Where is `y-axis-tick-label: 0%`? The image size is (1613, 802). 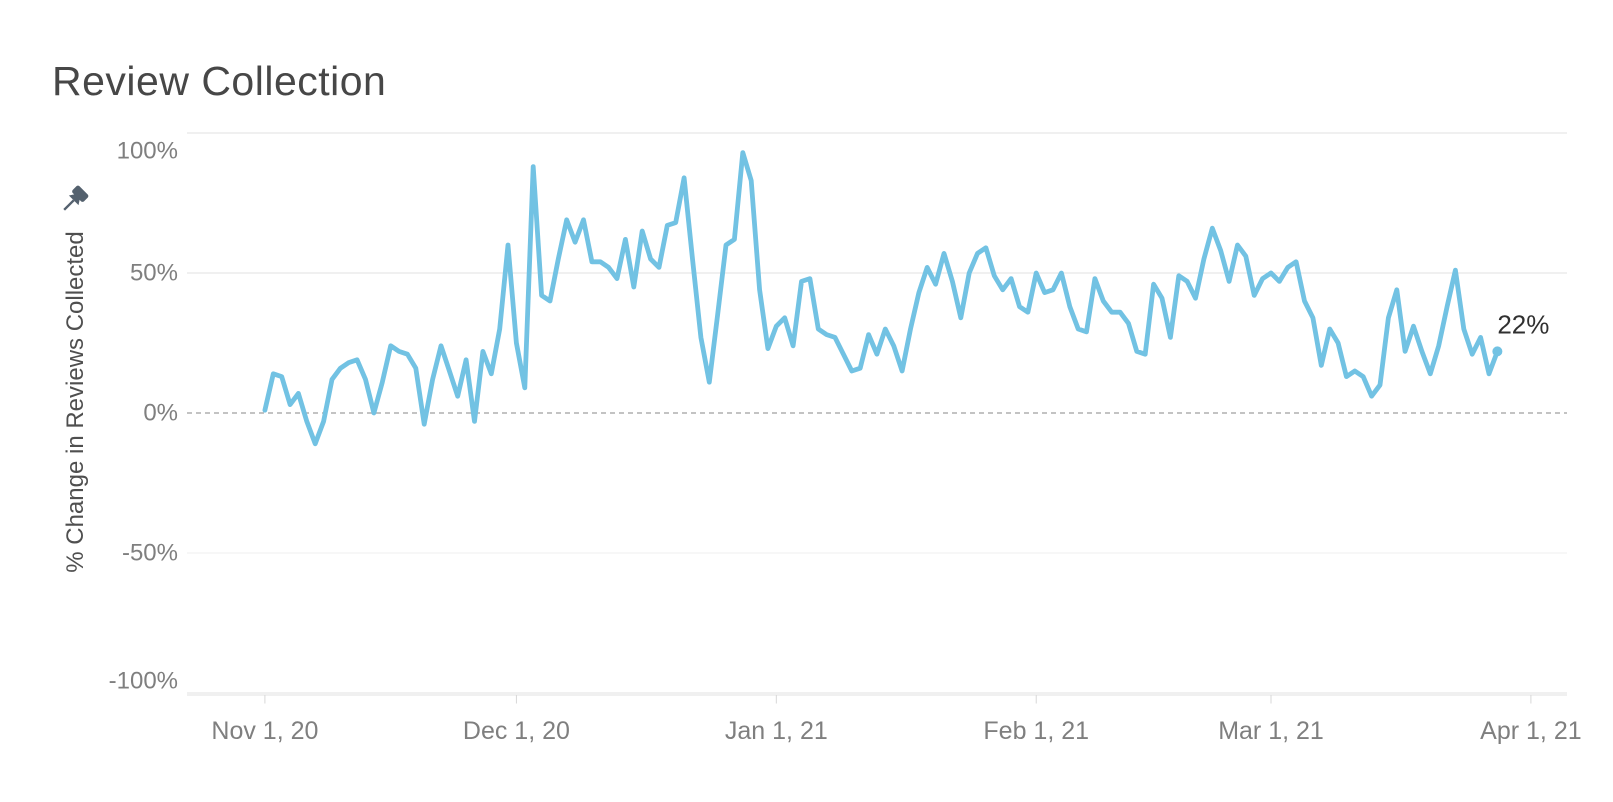
y-axis-tick-label: 0% is located at coordinates (160, 413).